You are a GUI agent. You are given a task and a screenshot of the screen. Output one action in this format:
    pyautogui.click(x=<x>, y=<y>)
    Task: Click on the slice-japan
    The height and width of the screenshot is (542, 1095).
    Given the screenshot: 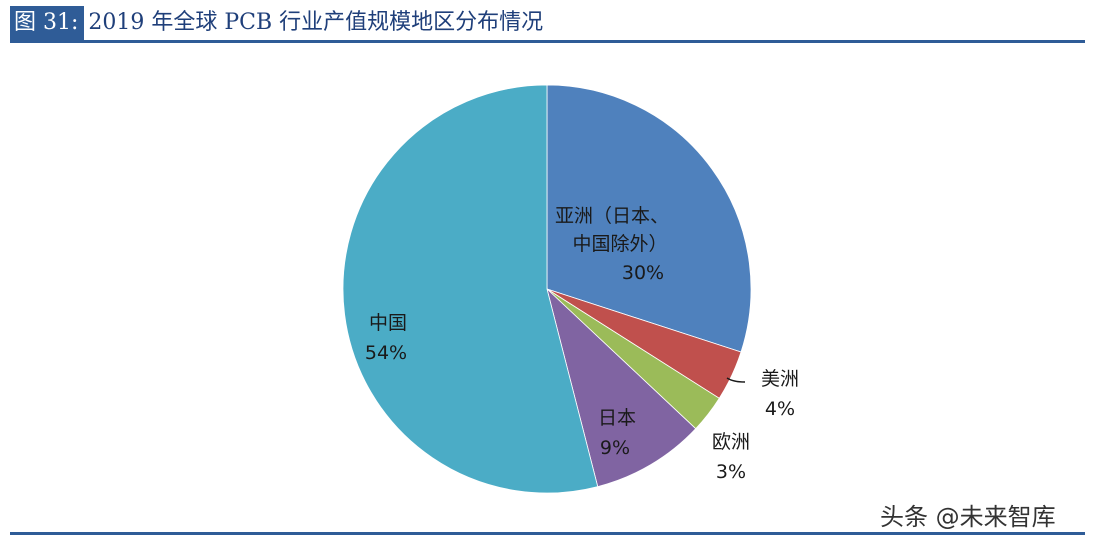 What is the action you would take?
    pyautogui.click(x=621, y=387)
    